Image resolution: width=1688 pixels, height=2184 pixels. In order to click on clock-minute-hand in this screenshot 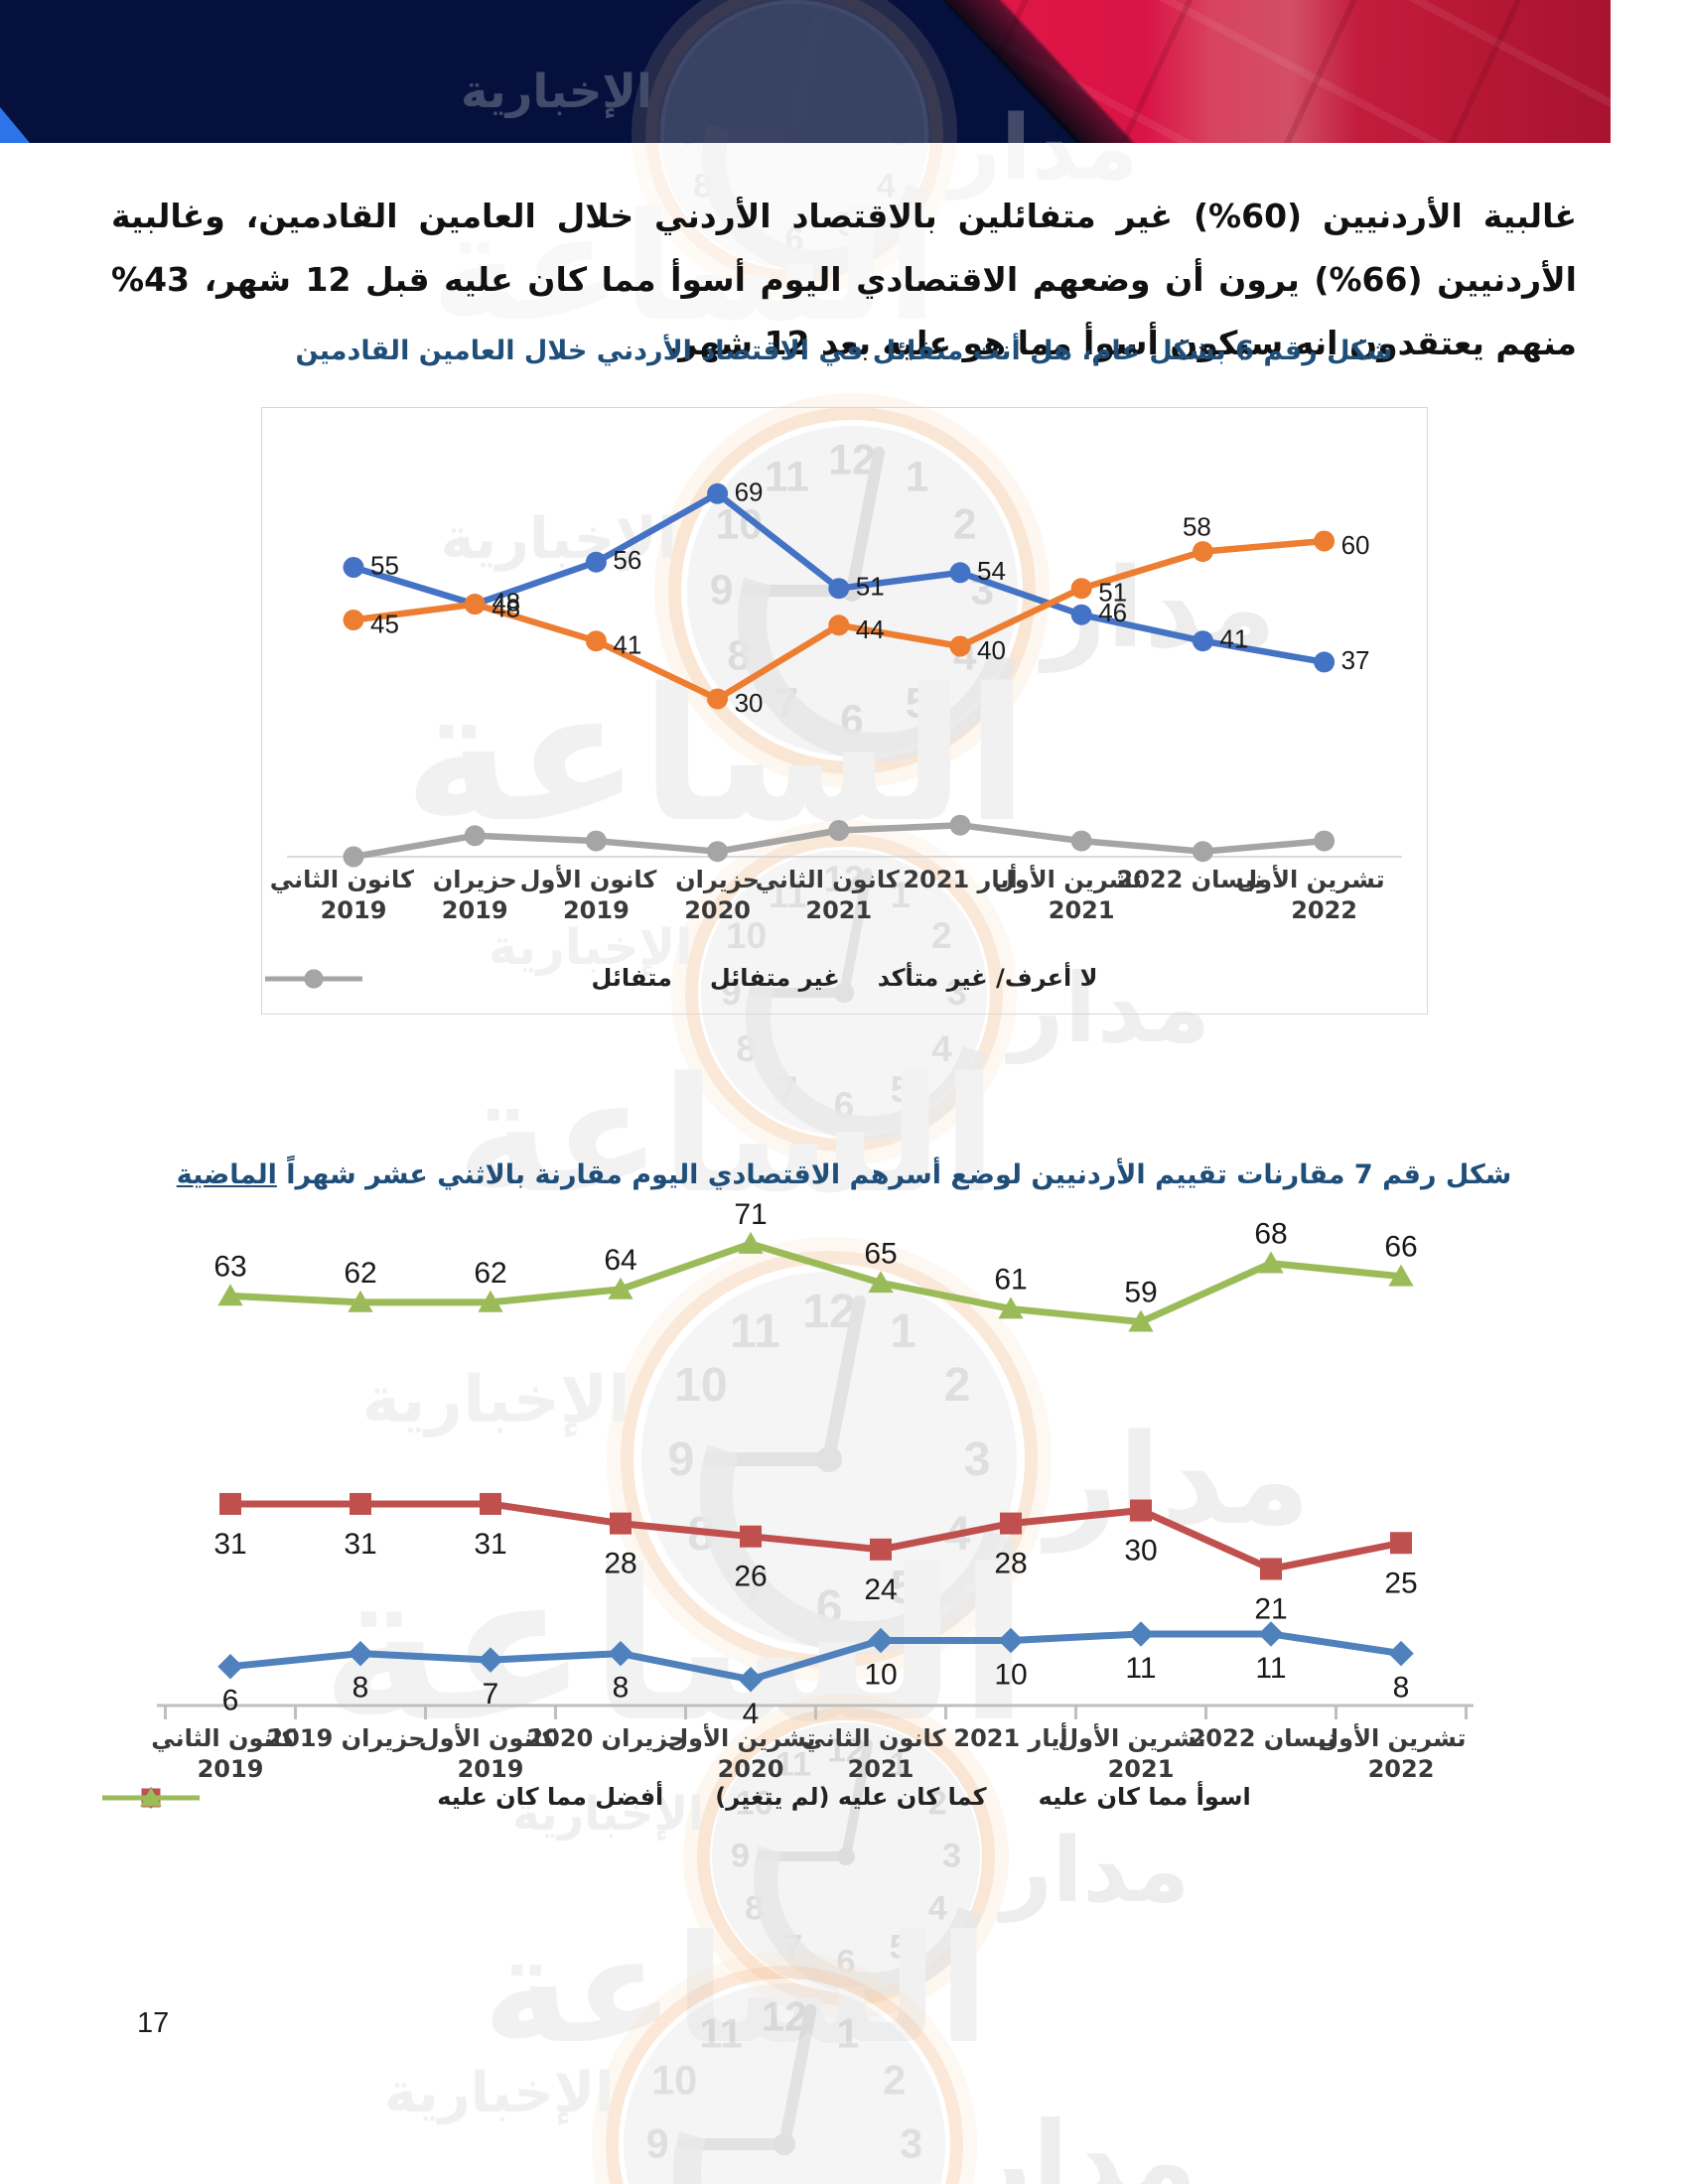, I will do `click(798, 2074)`.